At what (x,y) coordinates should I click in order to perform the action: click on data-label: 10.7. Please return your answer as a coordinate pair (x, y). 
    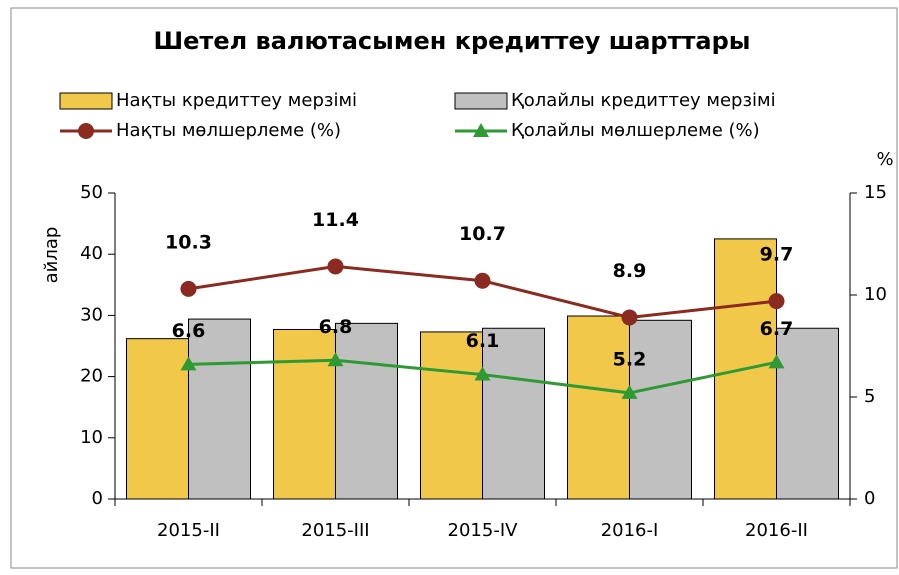
    Looking at the image, I should click on (482, 234).